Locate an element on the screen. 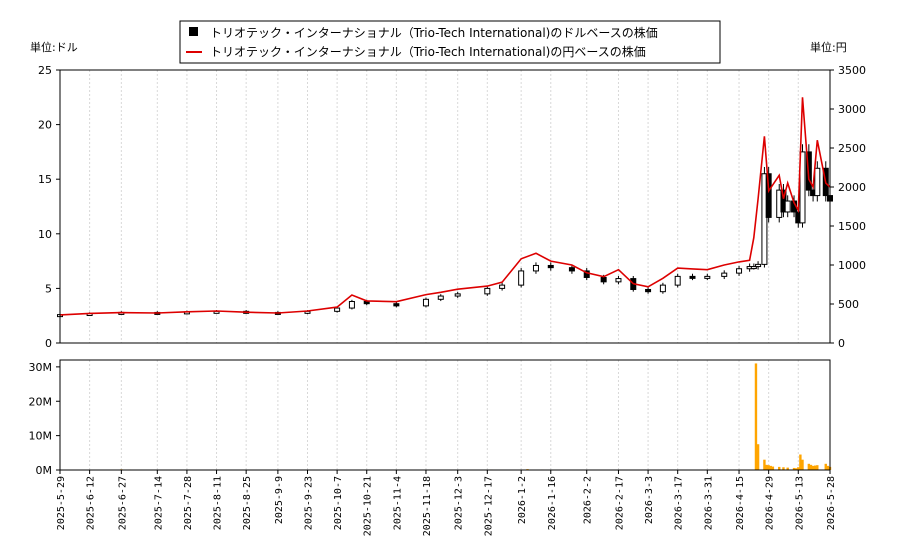 The image size is (900, 550). x-tick-label: 2026-2-17 is located at coordinates (619, 503).